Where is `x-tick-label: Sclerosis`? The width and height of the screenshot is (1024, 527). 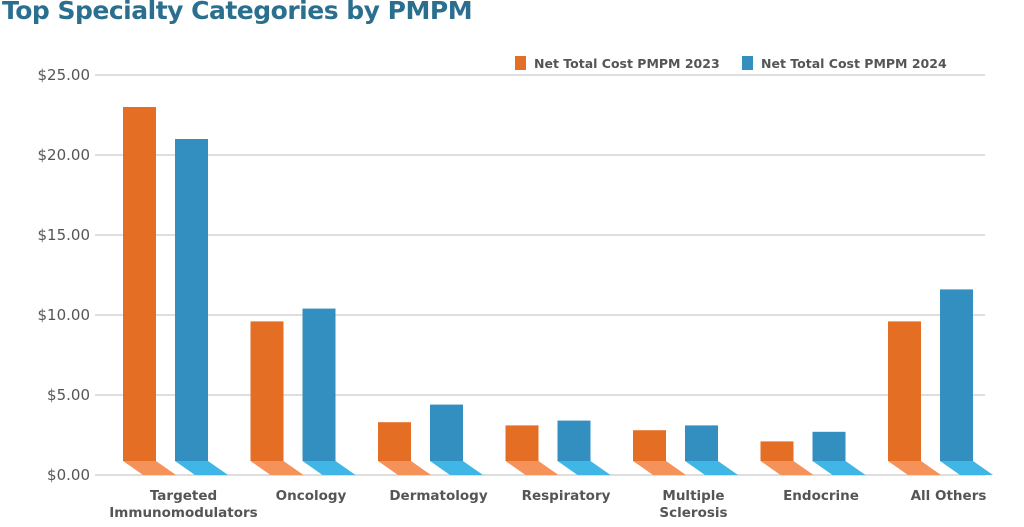 x-tick-label: Sclerosis is located at coordinates (693, 513).